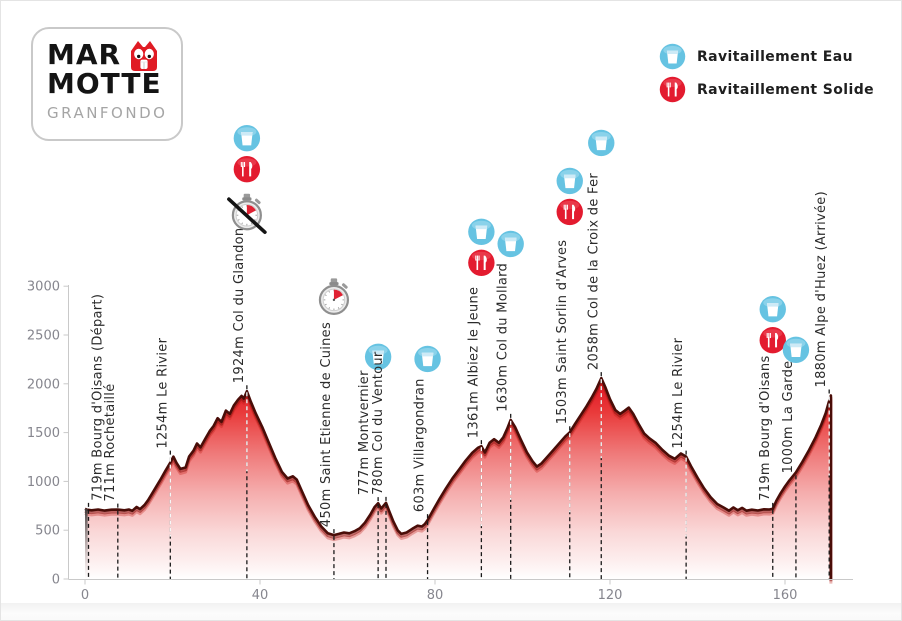  Describe the element at coordinates (110, 443) in the screenshot. I see `milestone-label: 711m Rochetaillé` at that location.